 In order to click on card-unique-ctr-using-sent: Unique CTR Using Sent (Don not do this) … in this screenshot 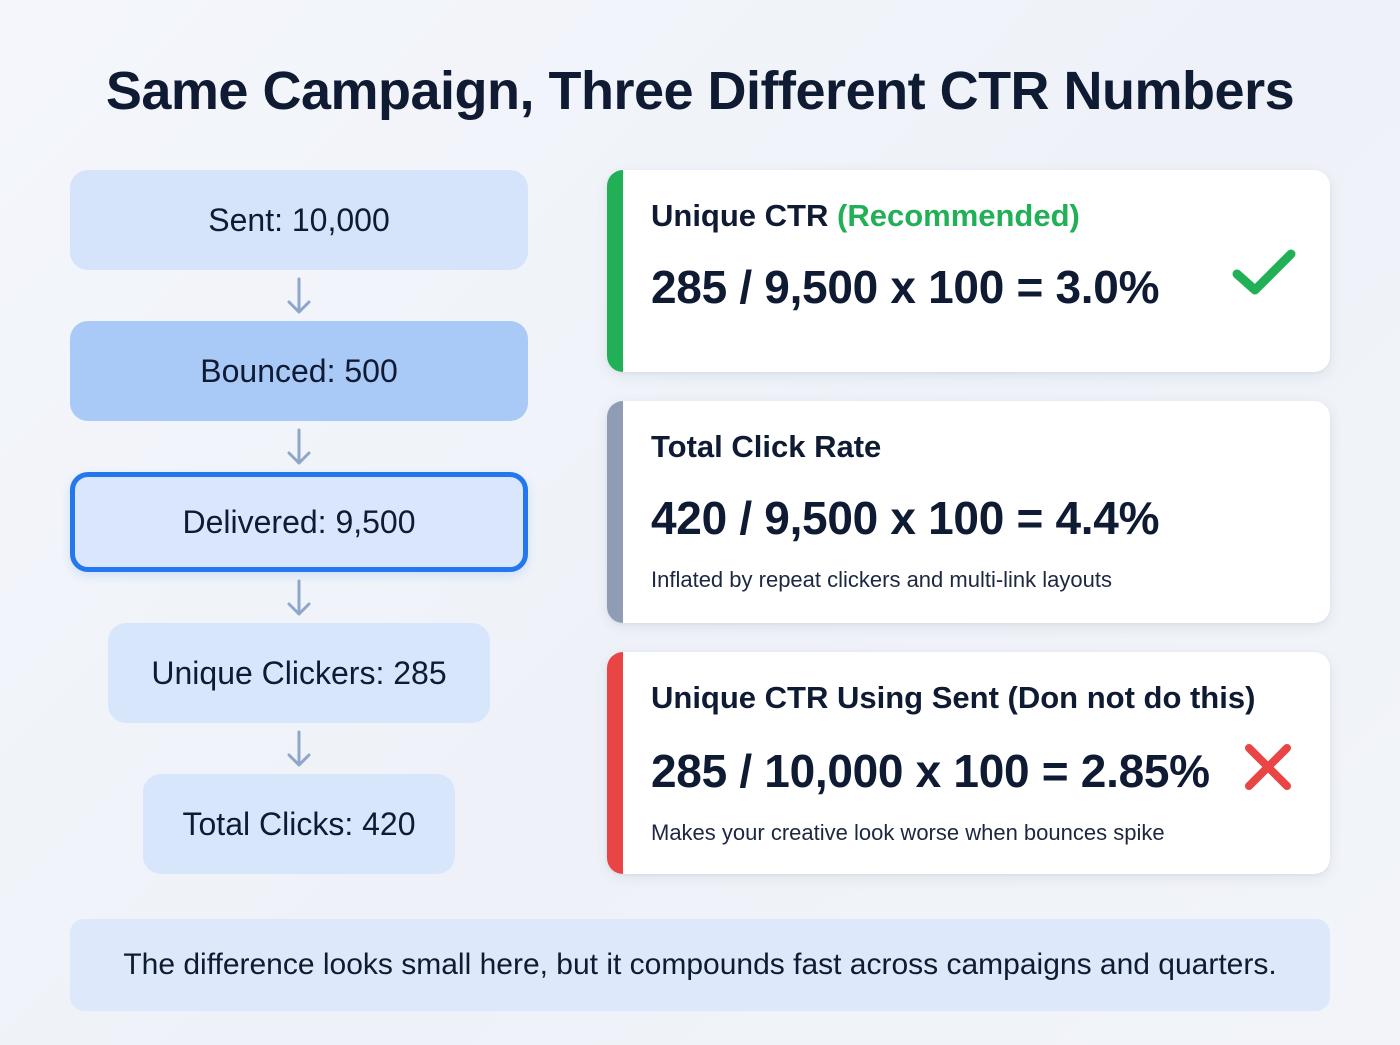, I will do `click(968, 763)`.